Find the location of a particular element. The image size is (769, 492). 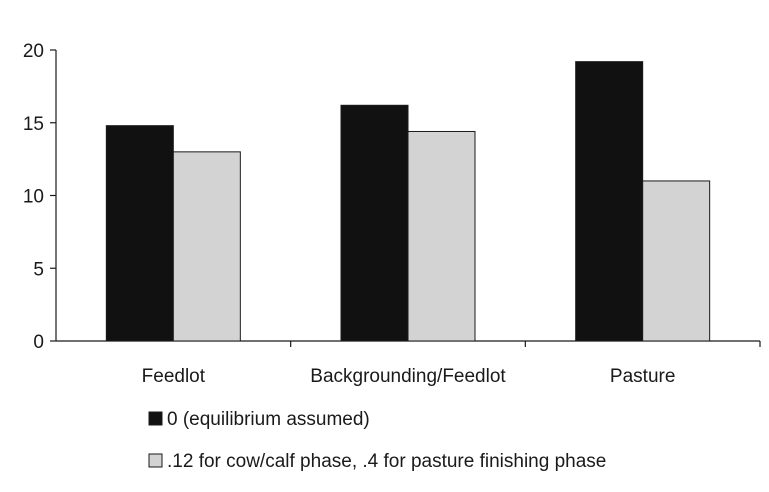

category-label: Feedlot is located at coordinates (174, 376).